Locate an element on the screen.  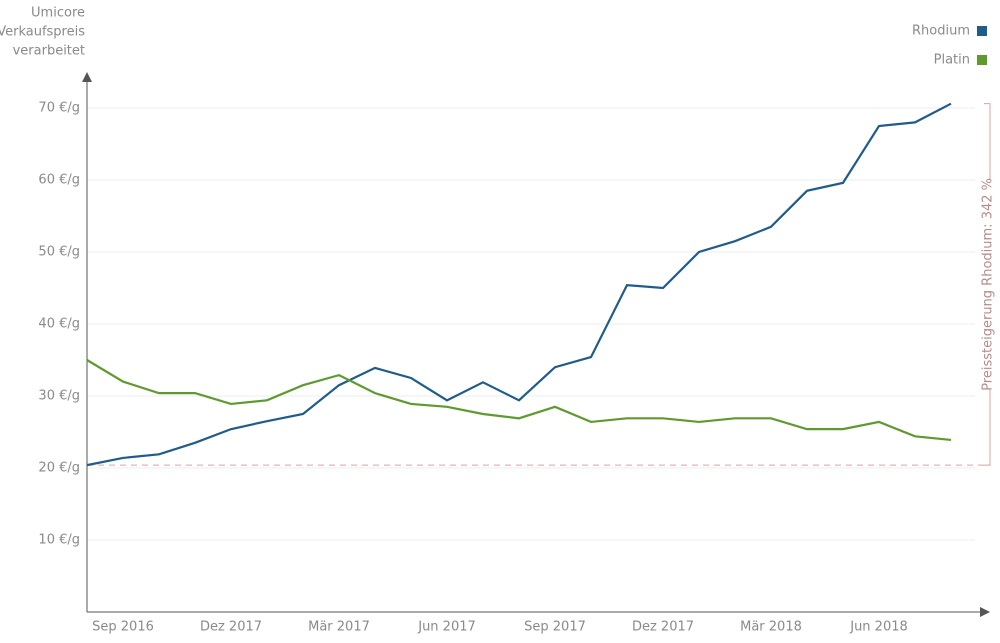
annotation-bg is located at coordinates (989, 284).